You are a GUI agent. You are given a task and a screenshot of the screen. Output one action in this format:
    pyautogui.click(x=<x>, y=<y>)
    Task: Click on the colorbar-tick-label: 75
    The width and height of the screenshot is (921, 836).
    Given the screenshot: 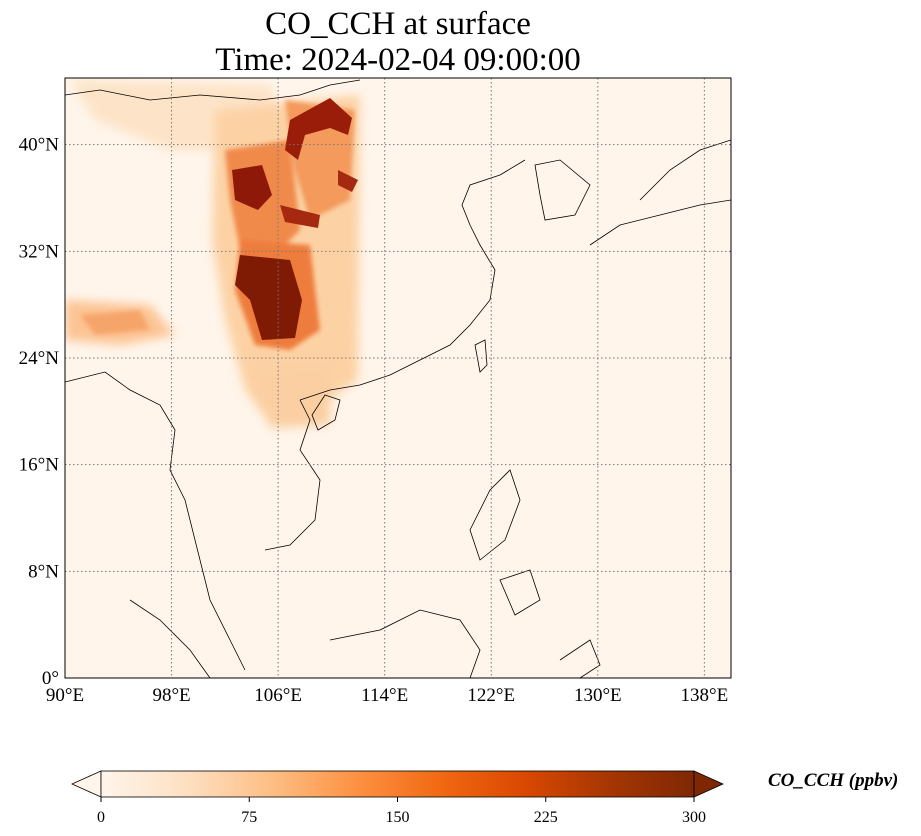 What is the action you would take?
    pyautogui.click(x=249, y=817)
    